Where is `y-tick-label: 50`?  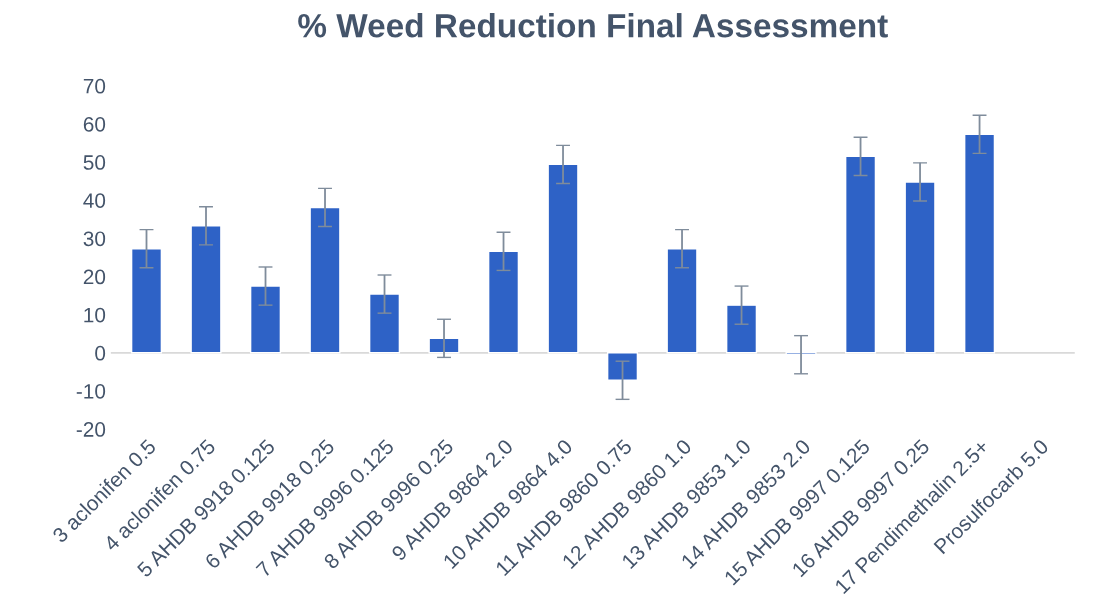 y-tick-label: 50 is located at coordinates (94, 162).